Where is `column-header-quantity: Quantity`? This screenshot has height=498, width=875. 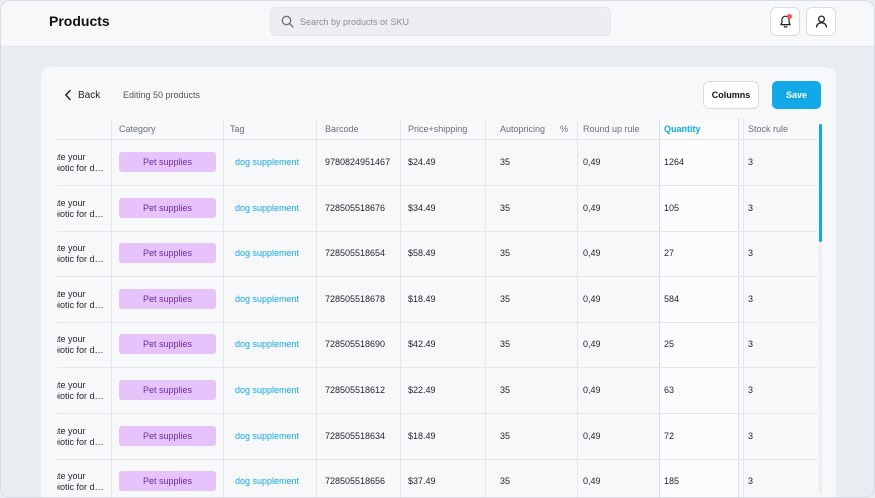 column-header-quantity: Quantity is located at coordinates (682, 129).